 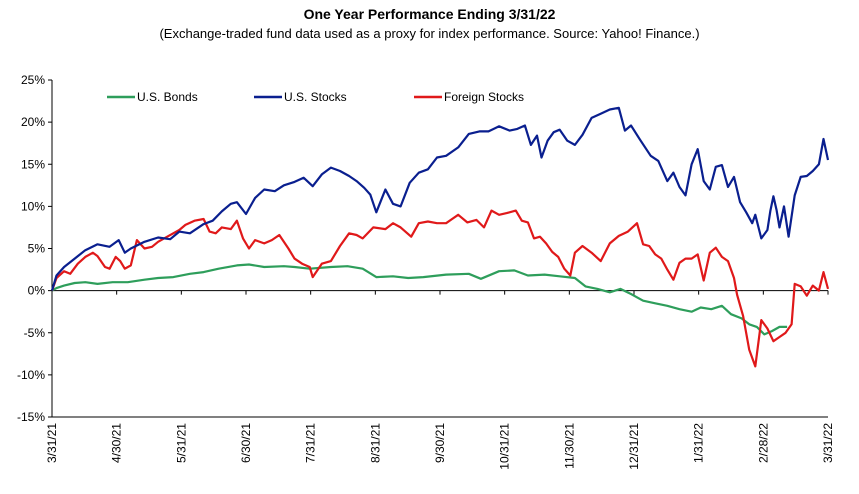 I want to click on y-tick-label: -5%, so click(x=35, y=333).